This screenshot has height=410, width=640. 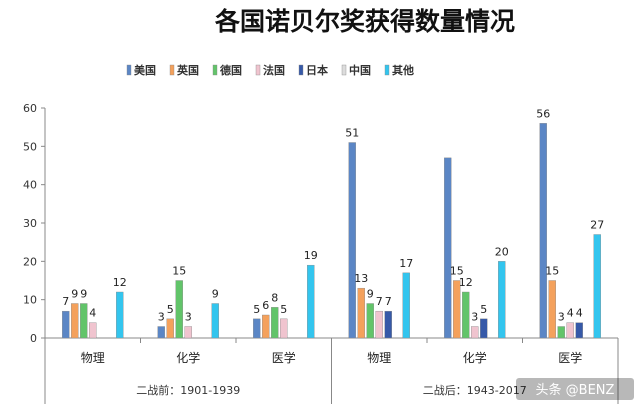 What do you see at coordinates (145, 70) in the screenshot?
I see `legend-label: 美国` at bounding box center [145, 70].